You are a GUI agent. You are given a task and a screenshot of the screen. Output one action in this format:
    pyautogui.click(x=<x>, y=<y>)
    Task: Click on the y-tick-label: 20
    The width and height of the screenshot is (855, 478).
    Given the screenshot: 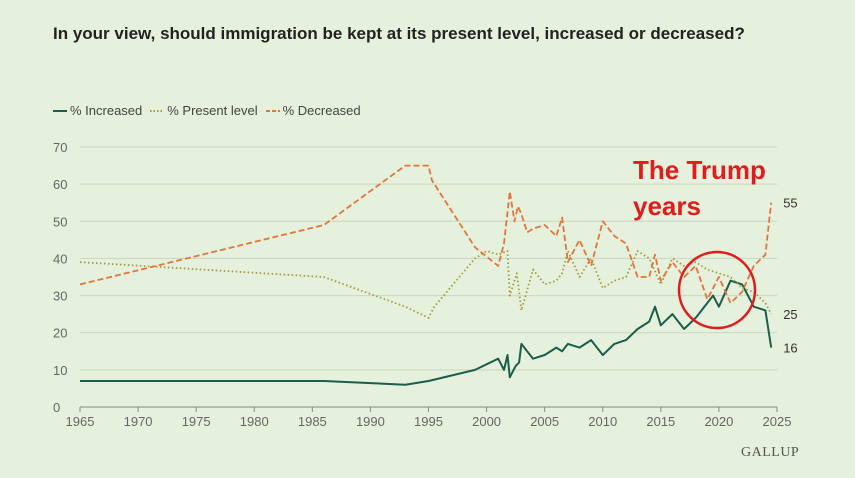 What is the action you would take?
    pyautogui.click(x=60, y=333)
    